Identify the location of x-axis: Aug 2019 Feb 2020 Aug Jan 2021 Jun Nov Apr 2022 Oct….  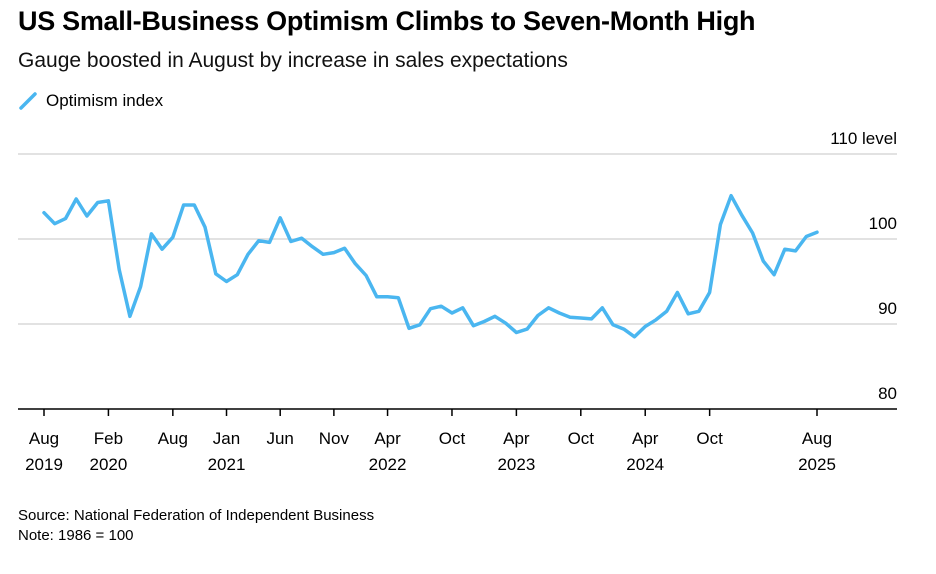
(457, 441).